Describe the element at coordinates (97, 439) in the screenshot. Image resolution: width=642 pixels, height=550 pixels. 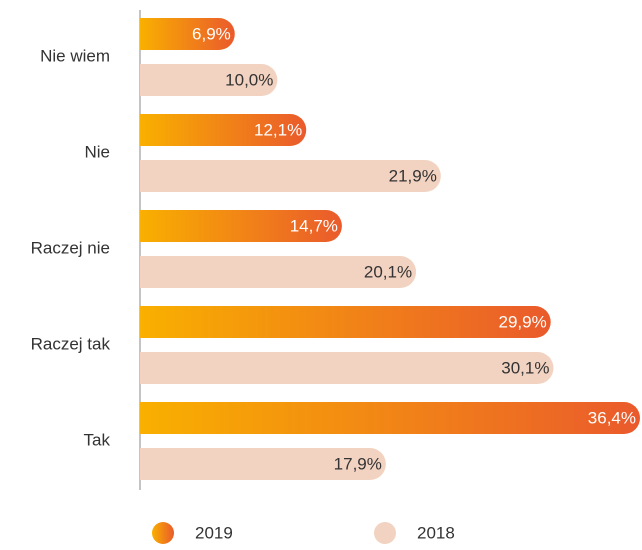
I see `category-label: Tak` at that location.